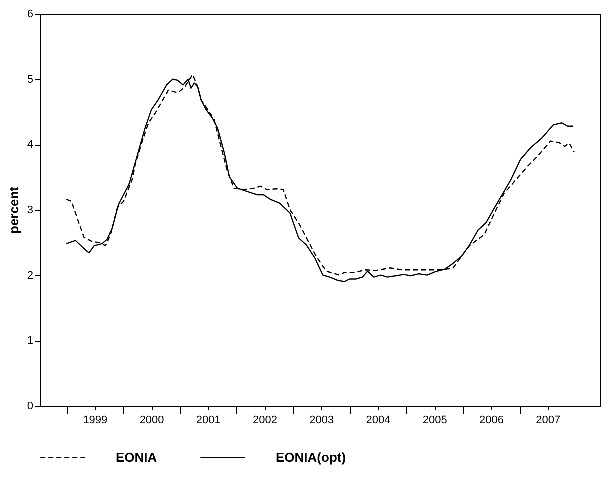 The height and width of the screenshot is (478, 608). I want to click on x-tick-label: 2000, so click(152, 420).